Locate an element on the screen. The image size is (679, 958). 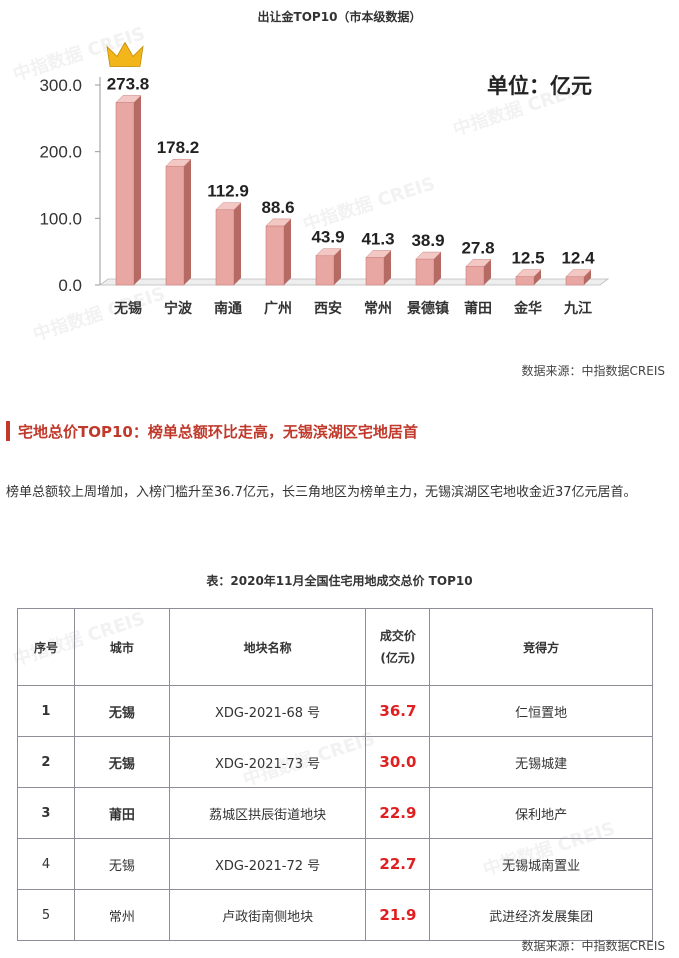
data-label: 88.6 is located at coordinates (277, 207).